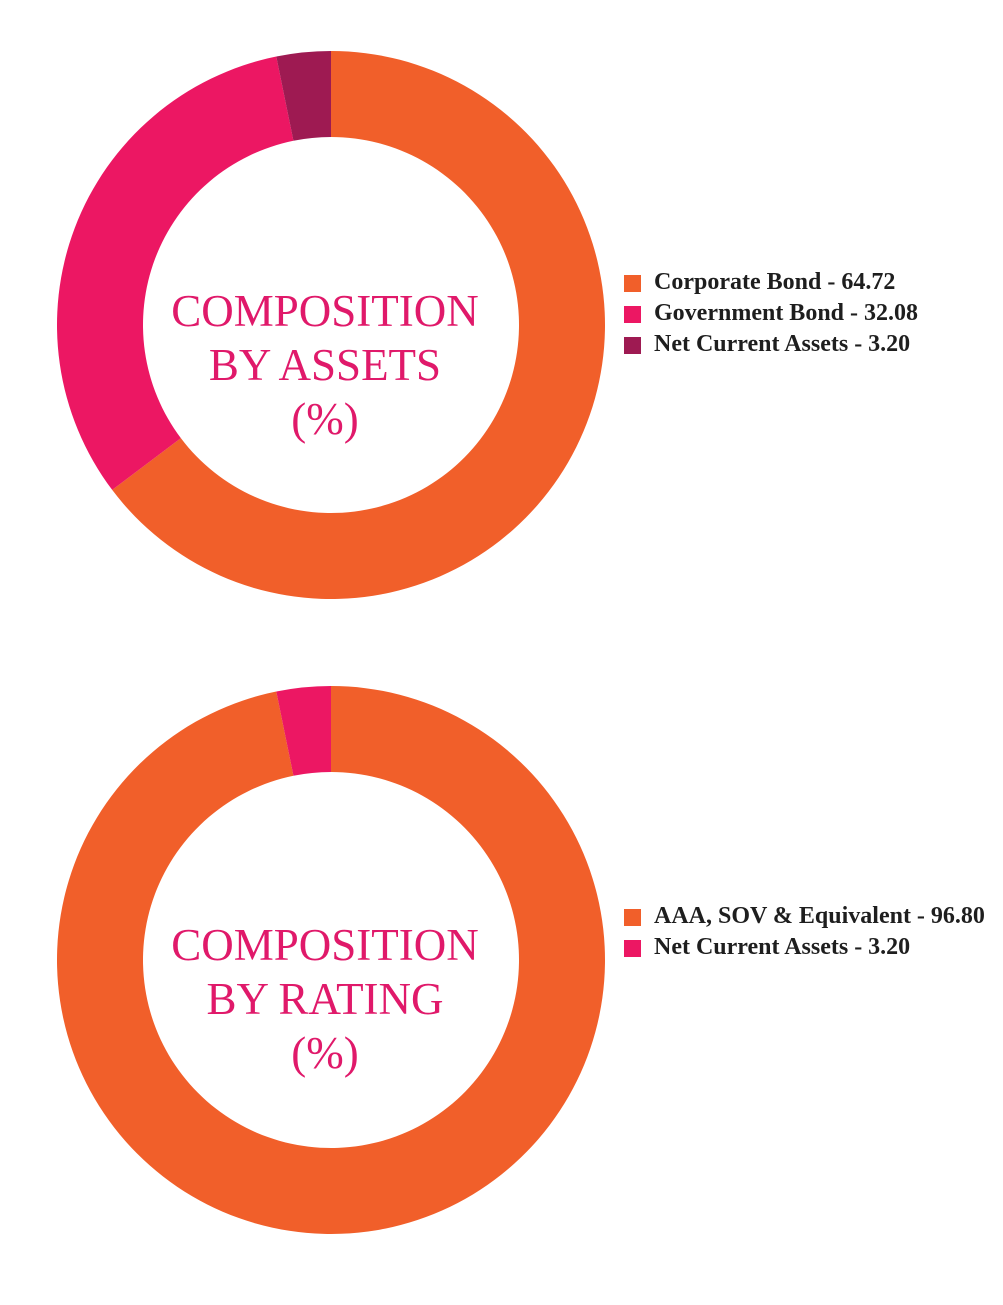 The height and width of the screenshot is (1305, 1003). Describe the element at coordinates (325, 419) in the screenshot. I see `assets-title-line-3: (%)` at that location.